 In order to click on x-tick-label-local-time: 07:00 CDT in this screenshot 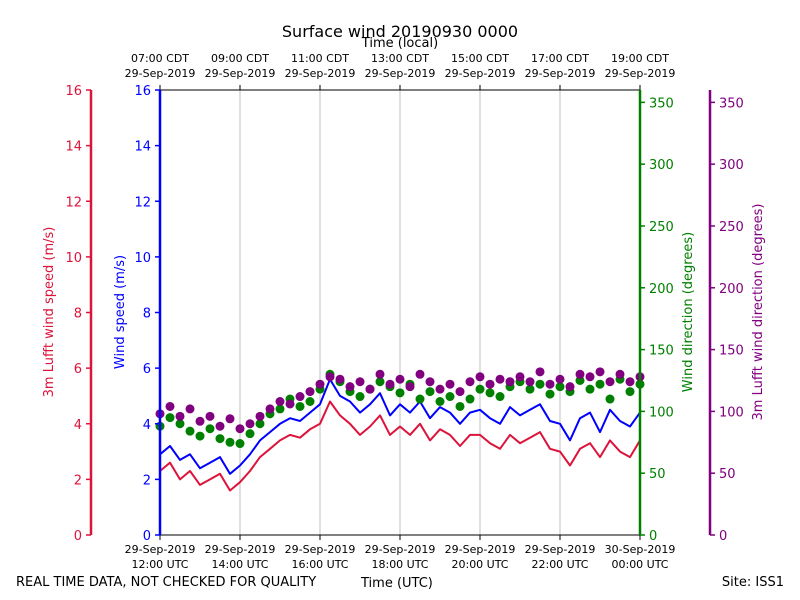, I will do `click(160, 58)`.